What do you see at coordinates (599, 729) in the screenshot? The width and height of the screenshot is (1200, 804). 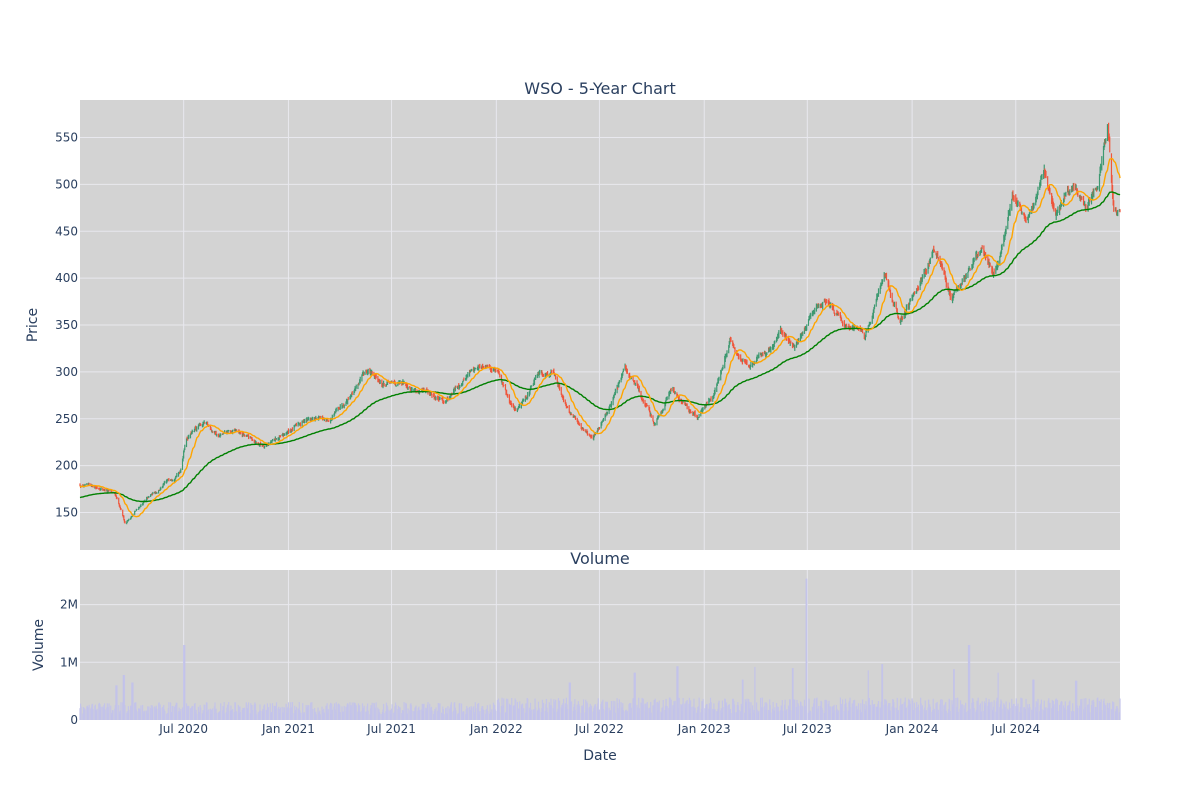 I see `x-tick-label: Jul 2022` at bounding box center [599, 729].